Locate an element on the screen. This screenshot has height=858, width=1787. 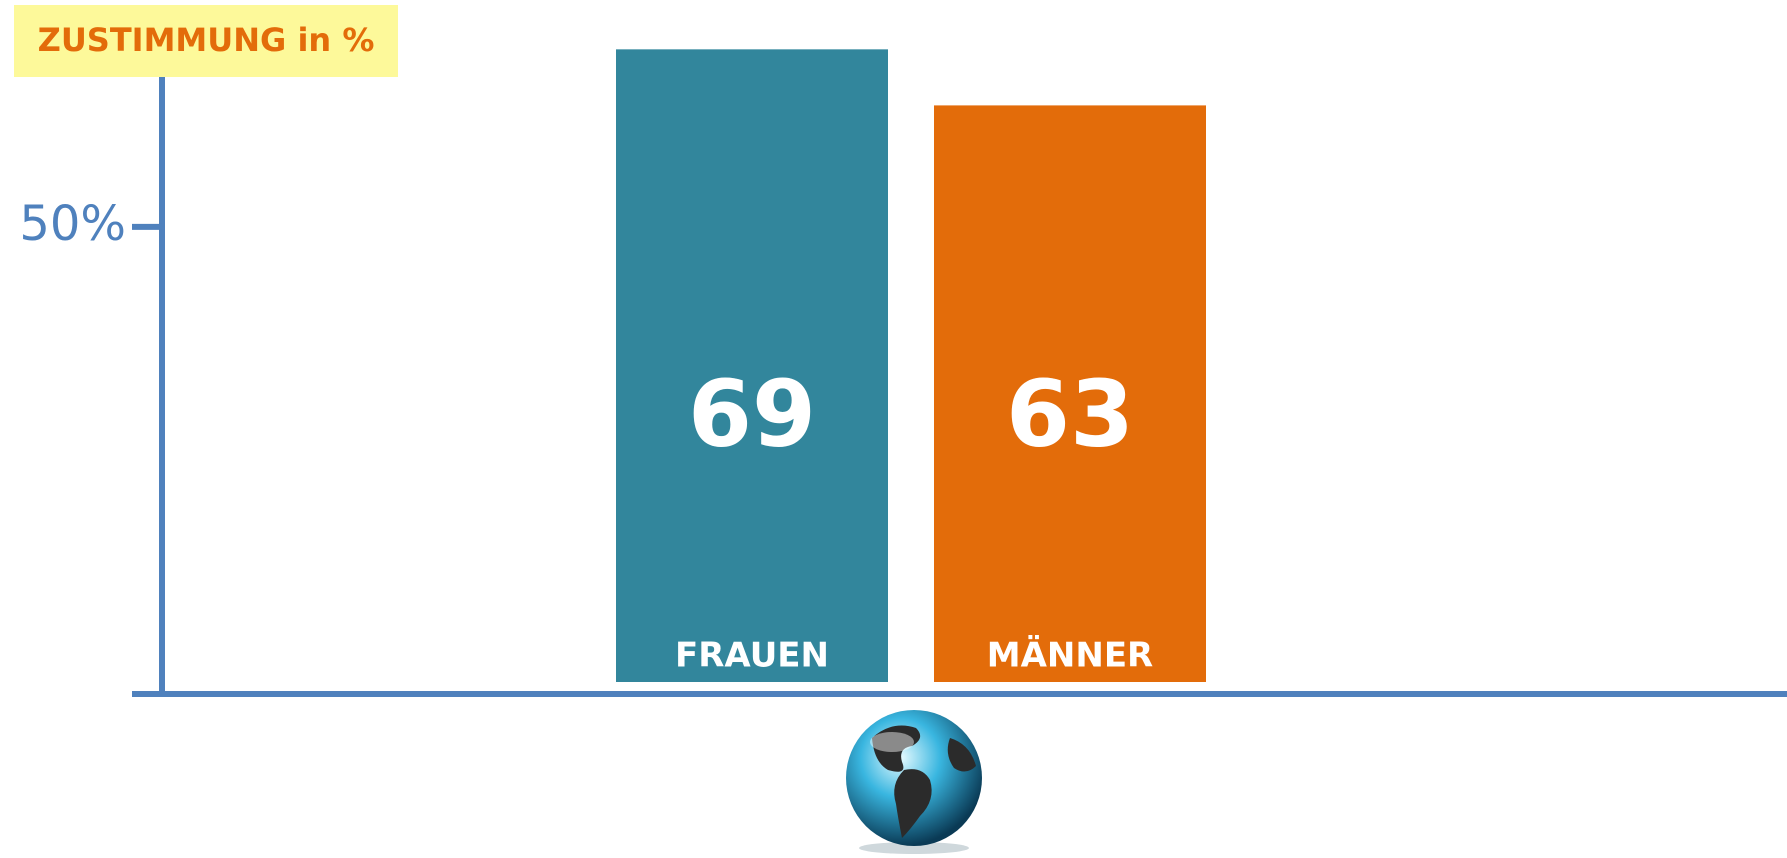
y-tick-label: 50% is located at coordinates (72, 224).